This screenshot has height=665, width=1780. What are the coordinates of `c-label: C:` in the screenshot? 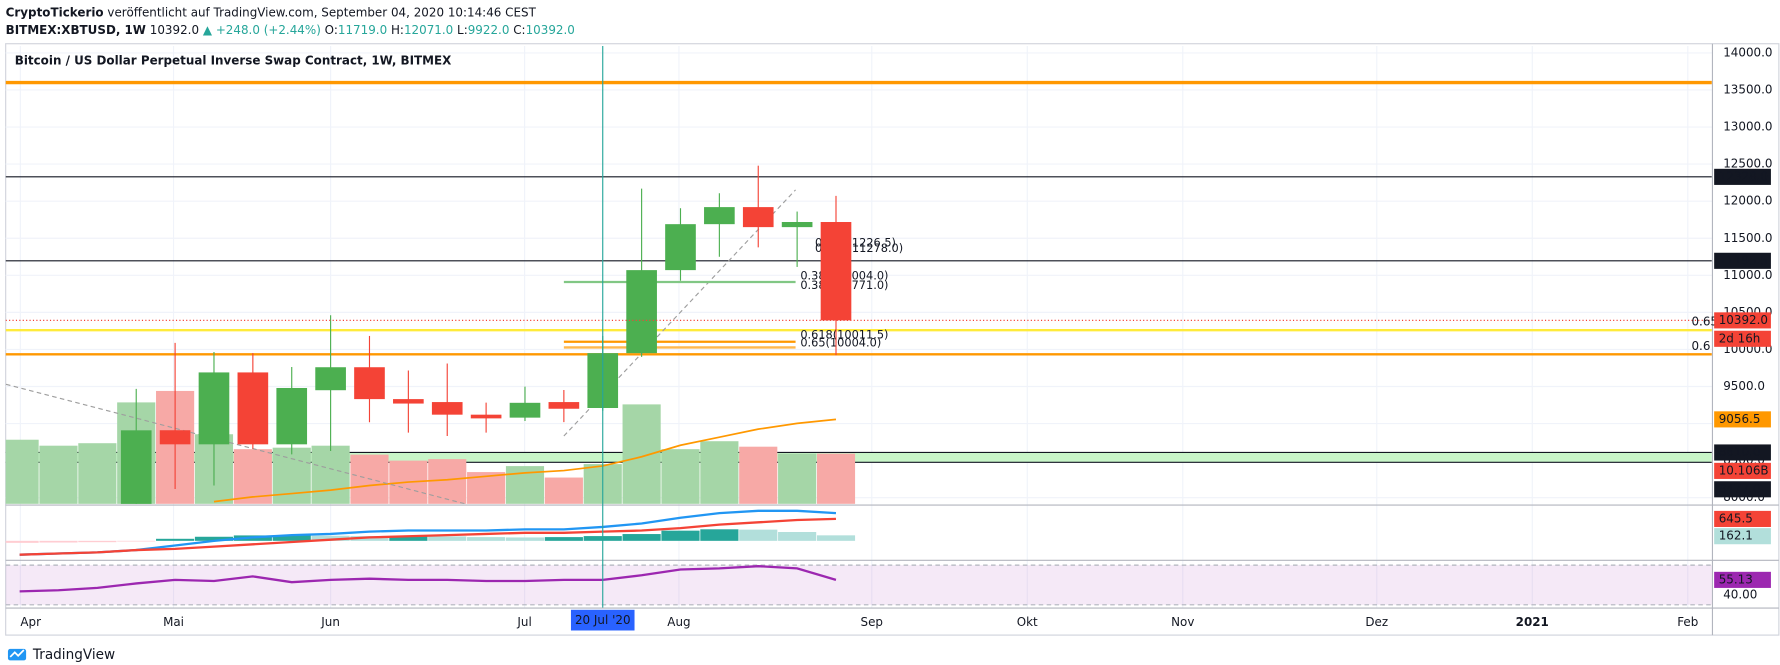 It's located at (519, 29).